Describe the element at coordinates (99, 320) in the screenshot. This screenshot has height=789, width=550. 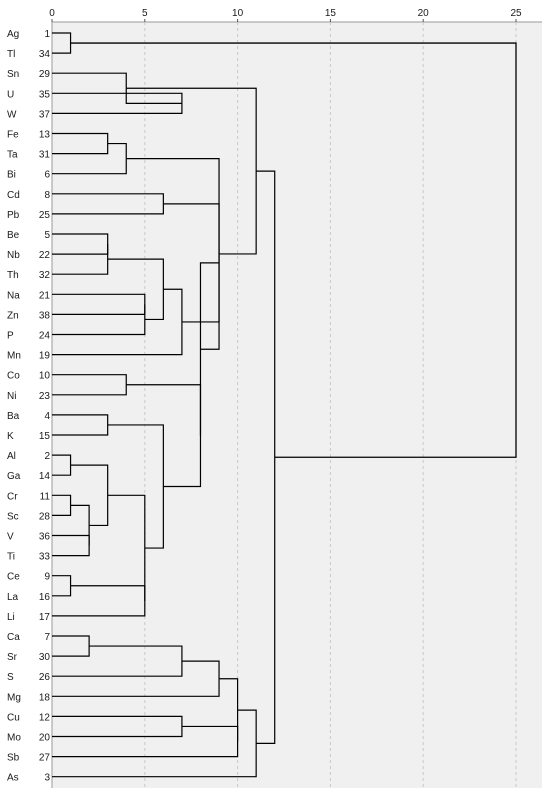
I see `link-naznp` at that location.